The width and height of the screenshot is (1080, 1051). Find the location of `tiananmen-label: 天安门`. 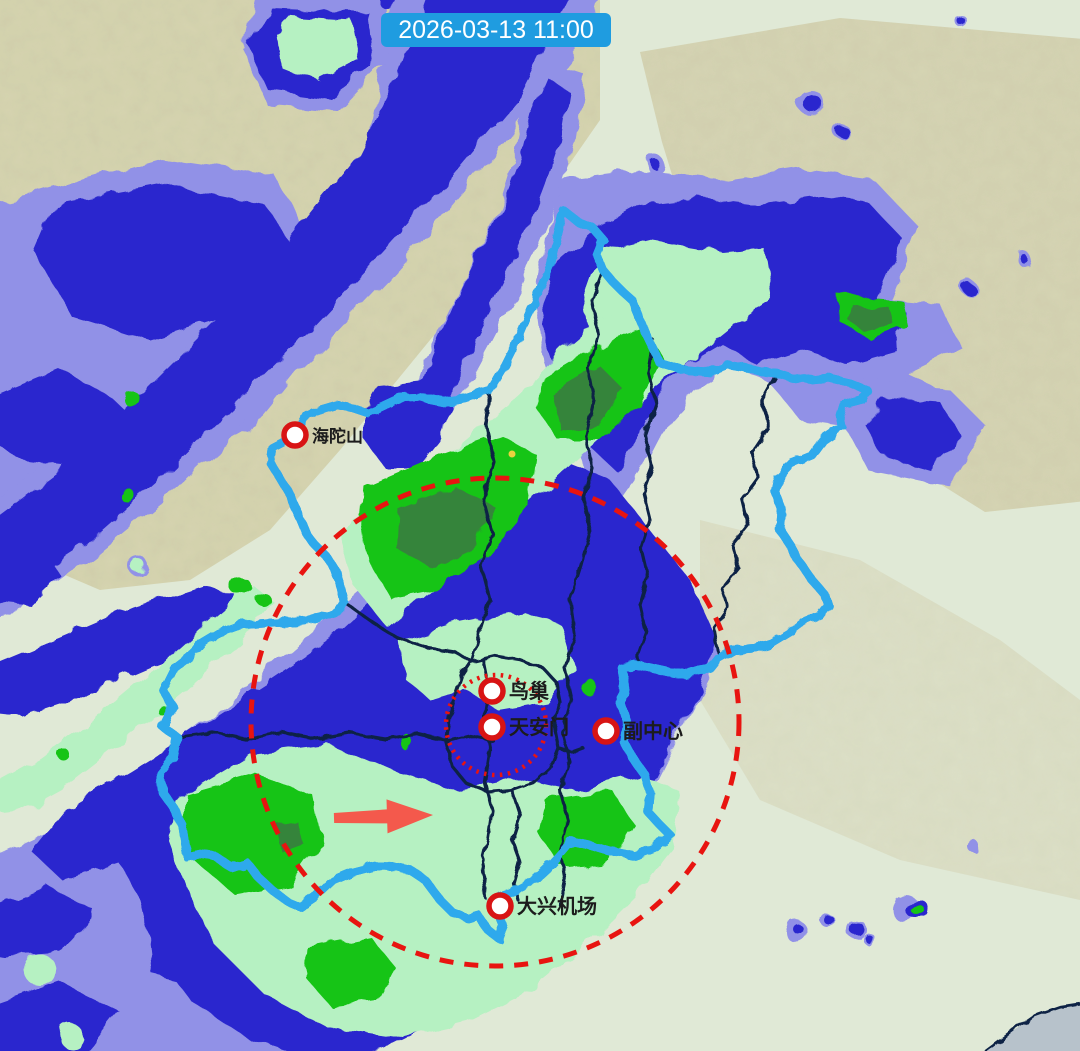

tiananmen-label: 天安门 is located at coordinates (539, 727).